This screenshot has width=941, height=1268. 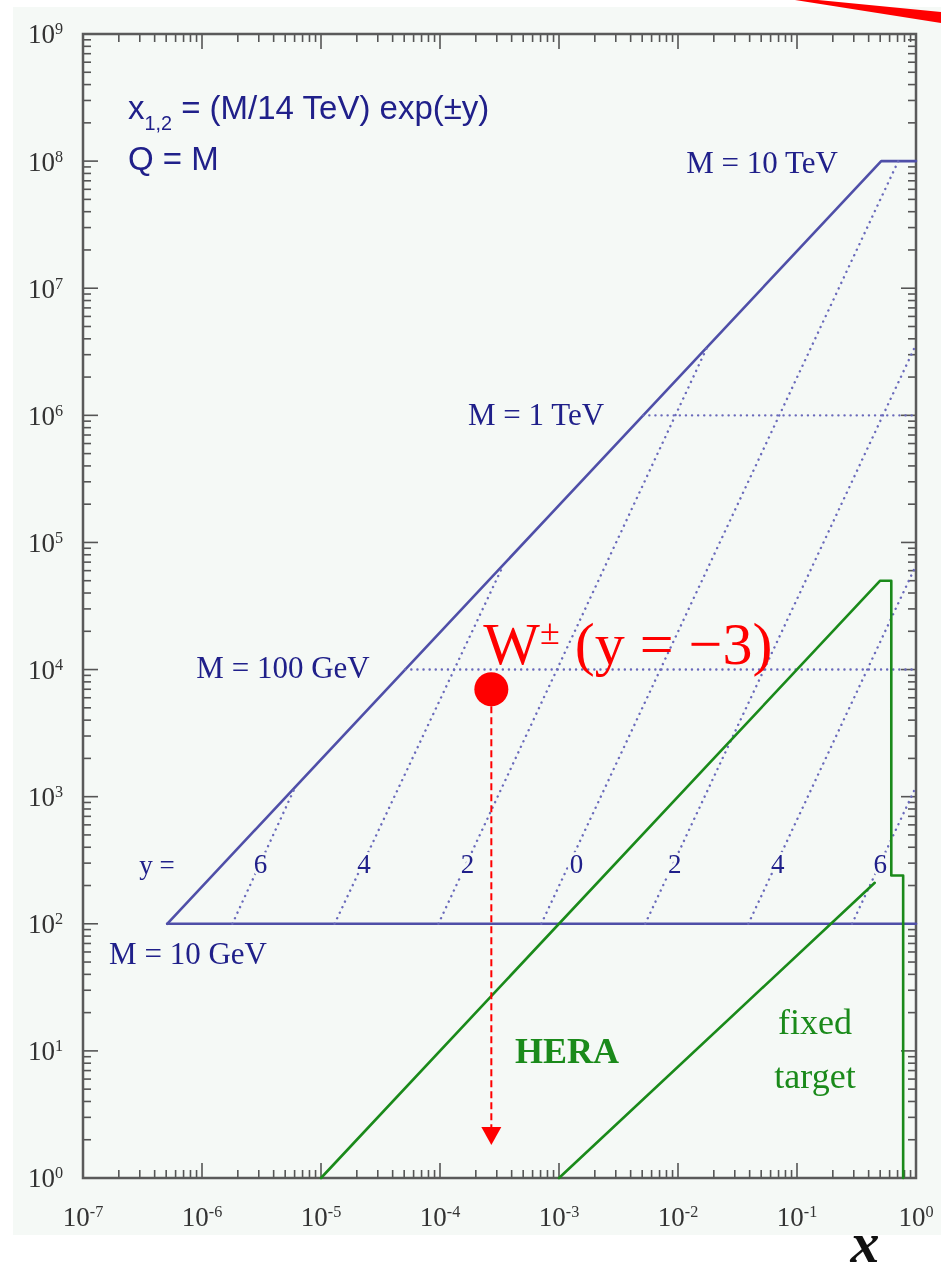 What do you see at coordinates (188, 953) in the screenshot?
I see `annotation: M = 10 GeV` at bounding box center [188, 953].